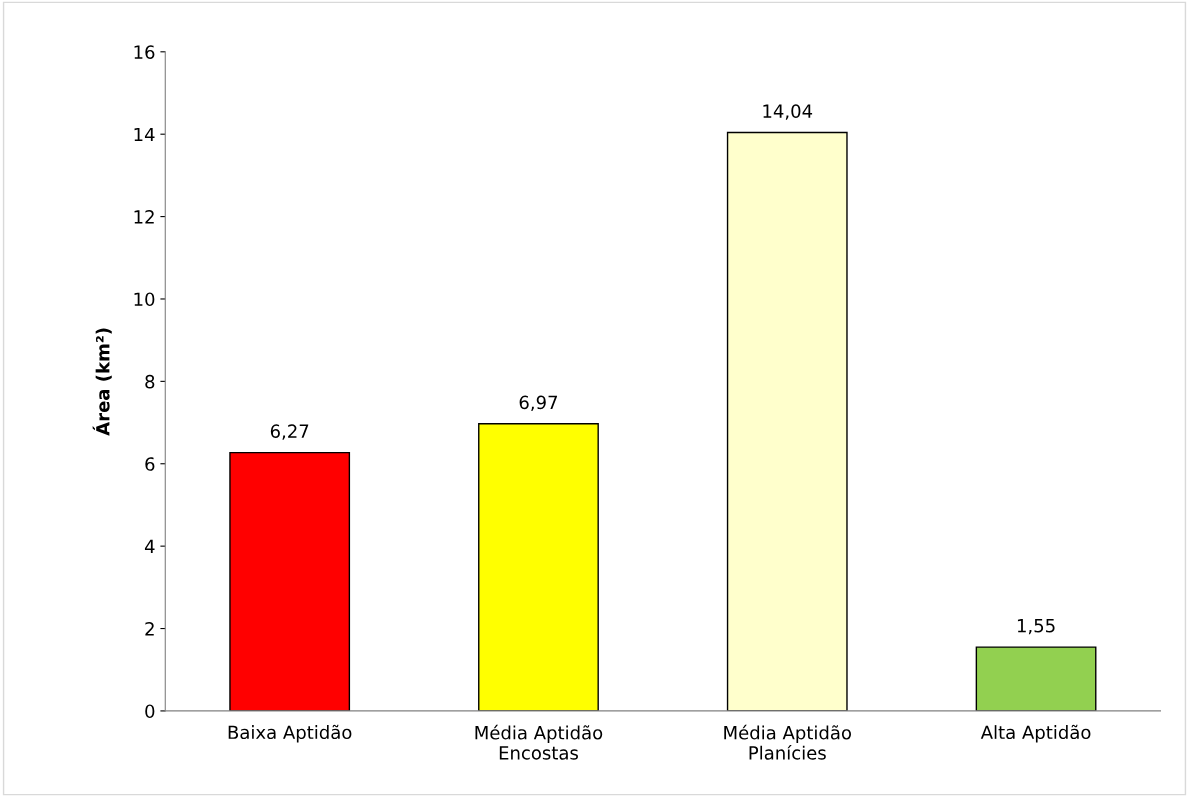 This screenshot has height=797, width=1189. I want to click on y-tick-label: 6, so click(150, 464).